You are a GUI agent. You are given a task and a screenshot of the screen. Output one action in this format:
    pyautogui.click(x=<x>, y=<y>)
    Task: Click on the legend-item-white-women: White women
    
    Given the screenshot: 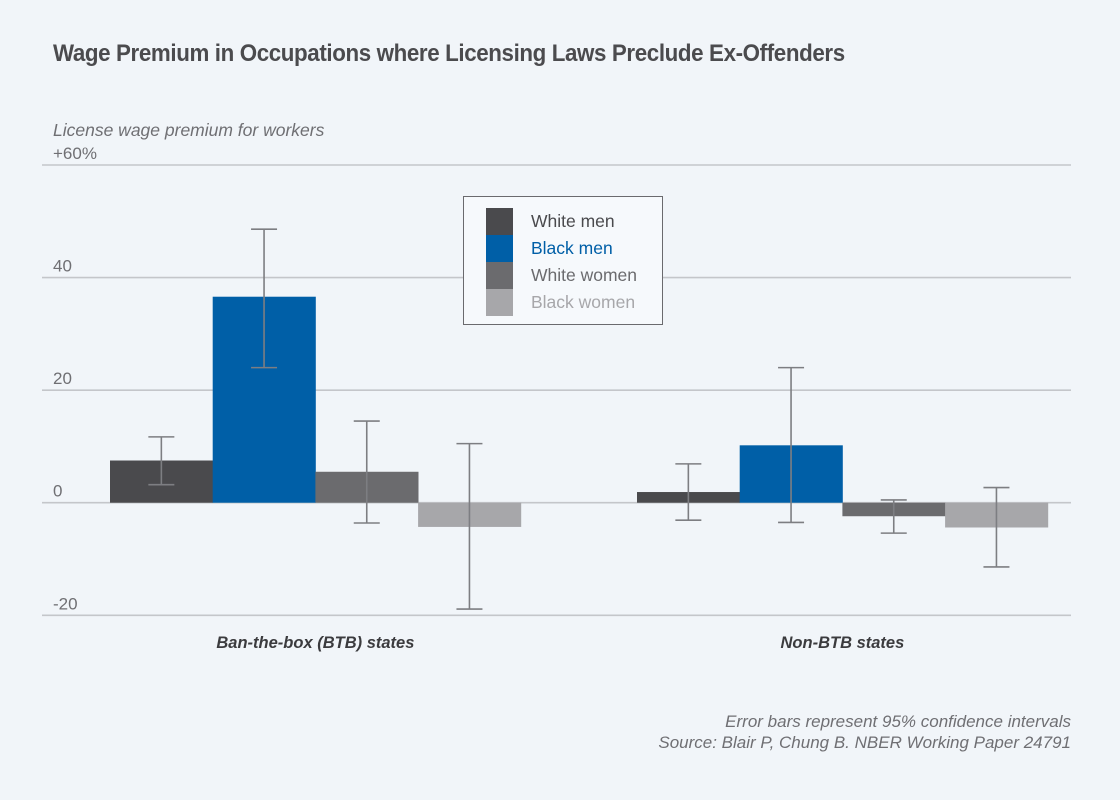 What is the action you would take?
    pyautogui.click(x=561, y=275)
    